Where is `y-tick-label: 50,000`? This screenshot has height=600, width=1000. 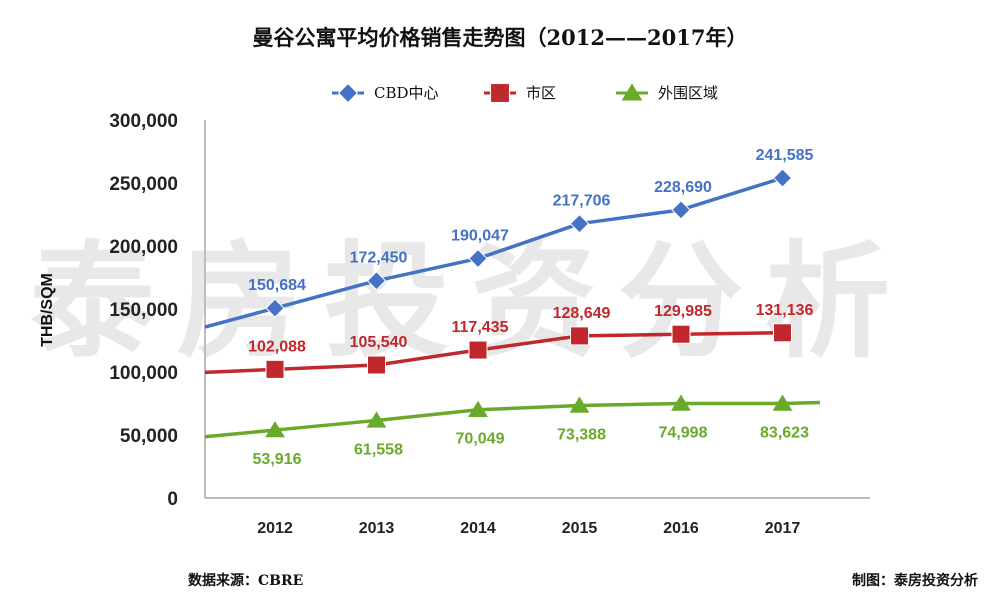
y-tick-label: 50,000 is located at coordinates (149, 436).